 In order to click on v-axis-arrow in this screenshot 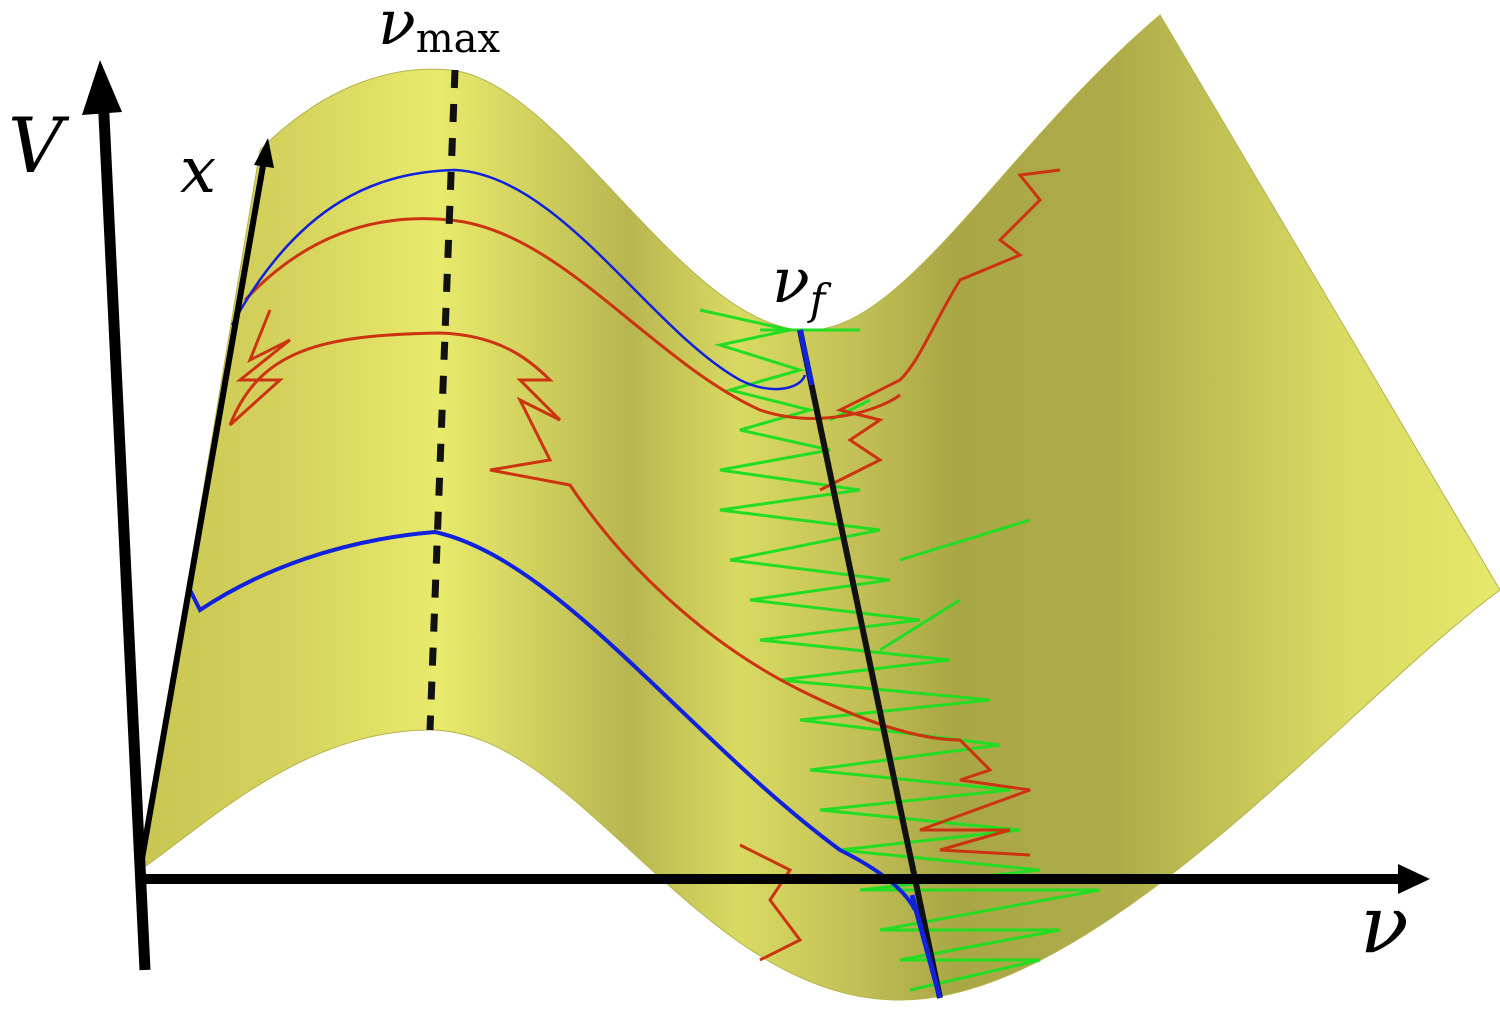, I will do `click(102, 87)`.